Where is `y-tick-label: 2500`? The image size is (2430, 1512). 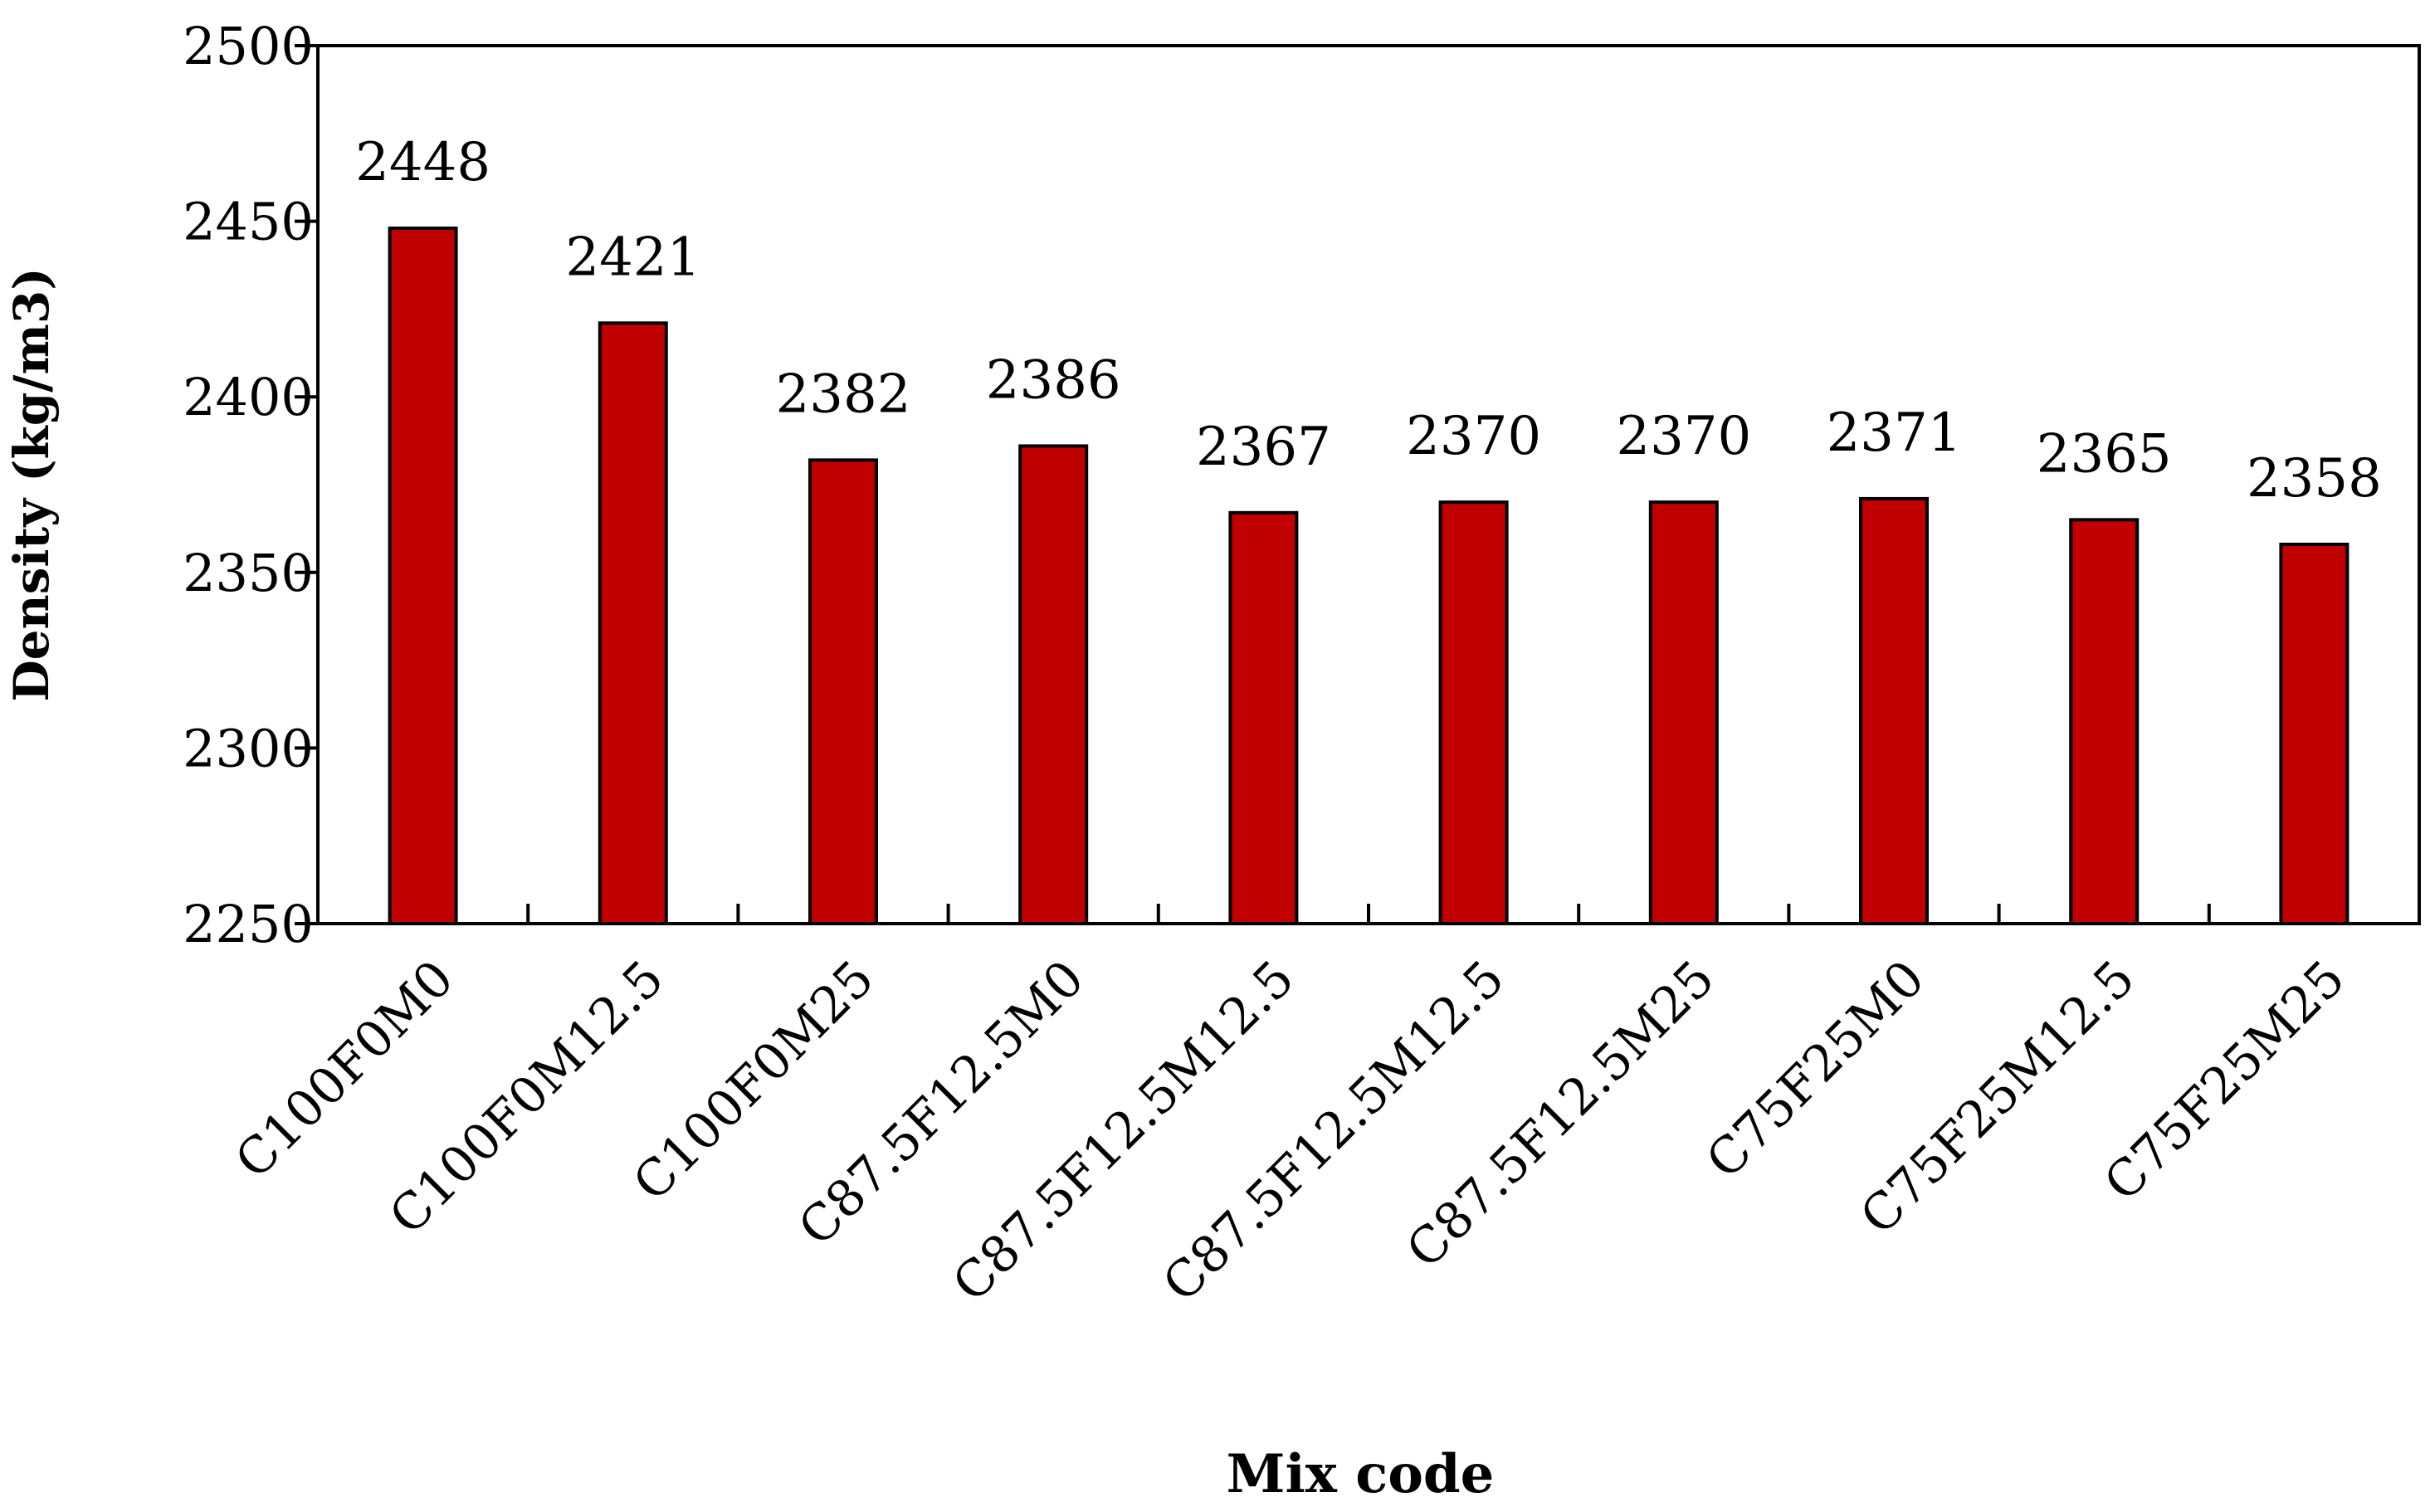 y-tick-label: 2500 is located at coordinates (249, 46).